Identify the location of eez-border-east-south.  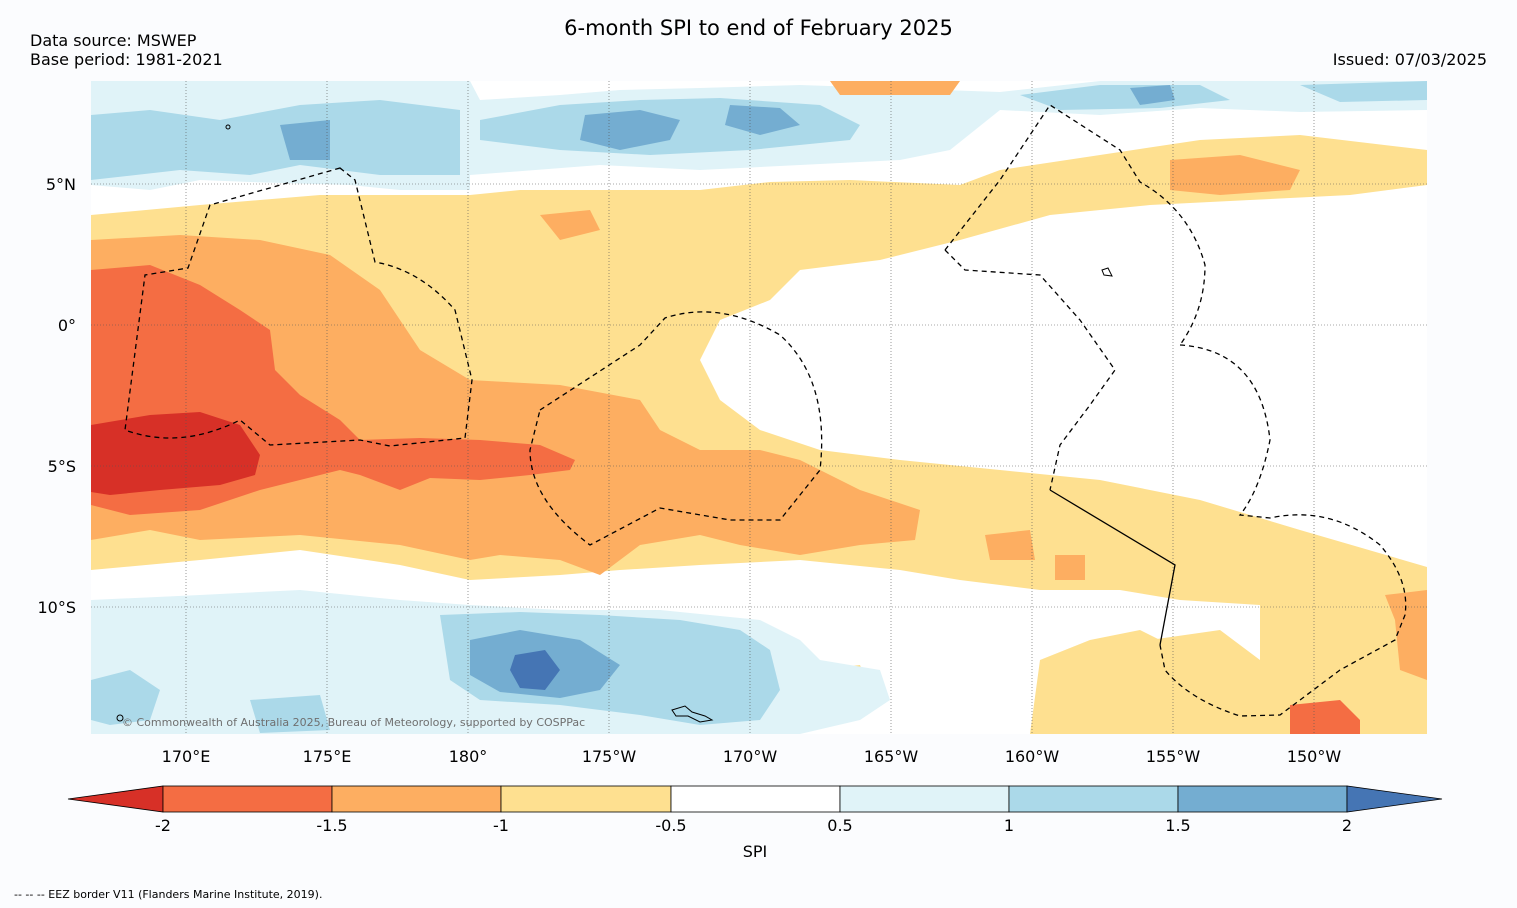
(1283, 530).